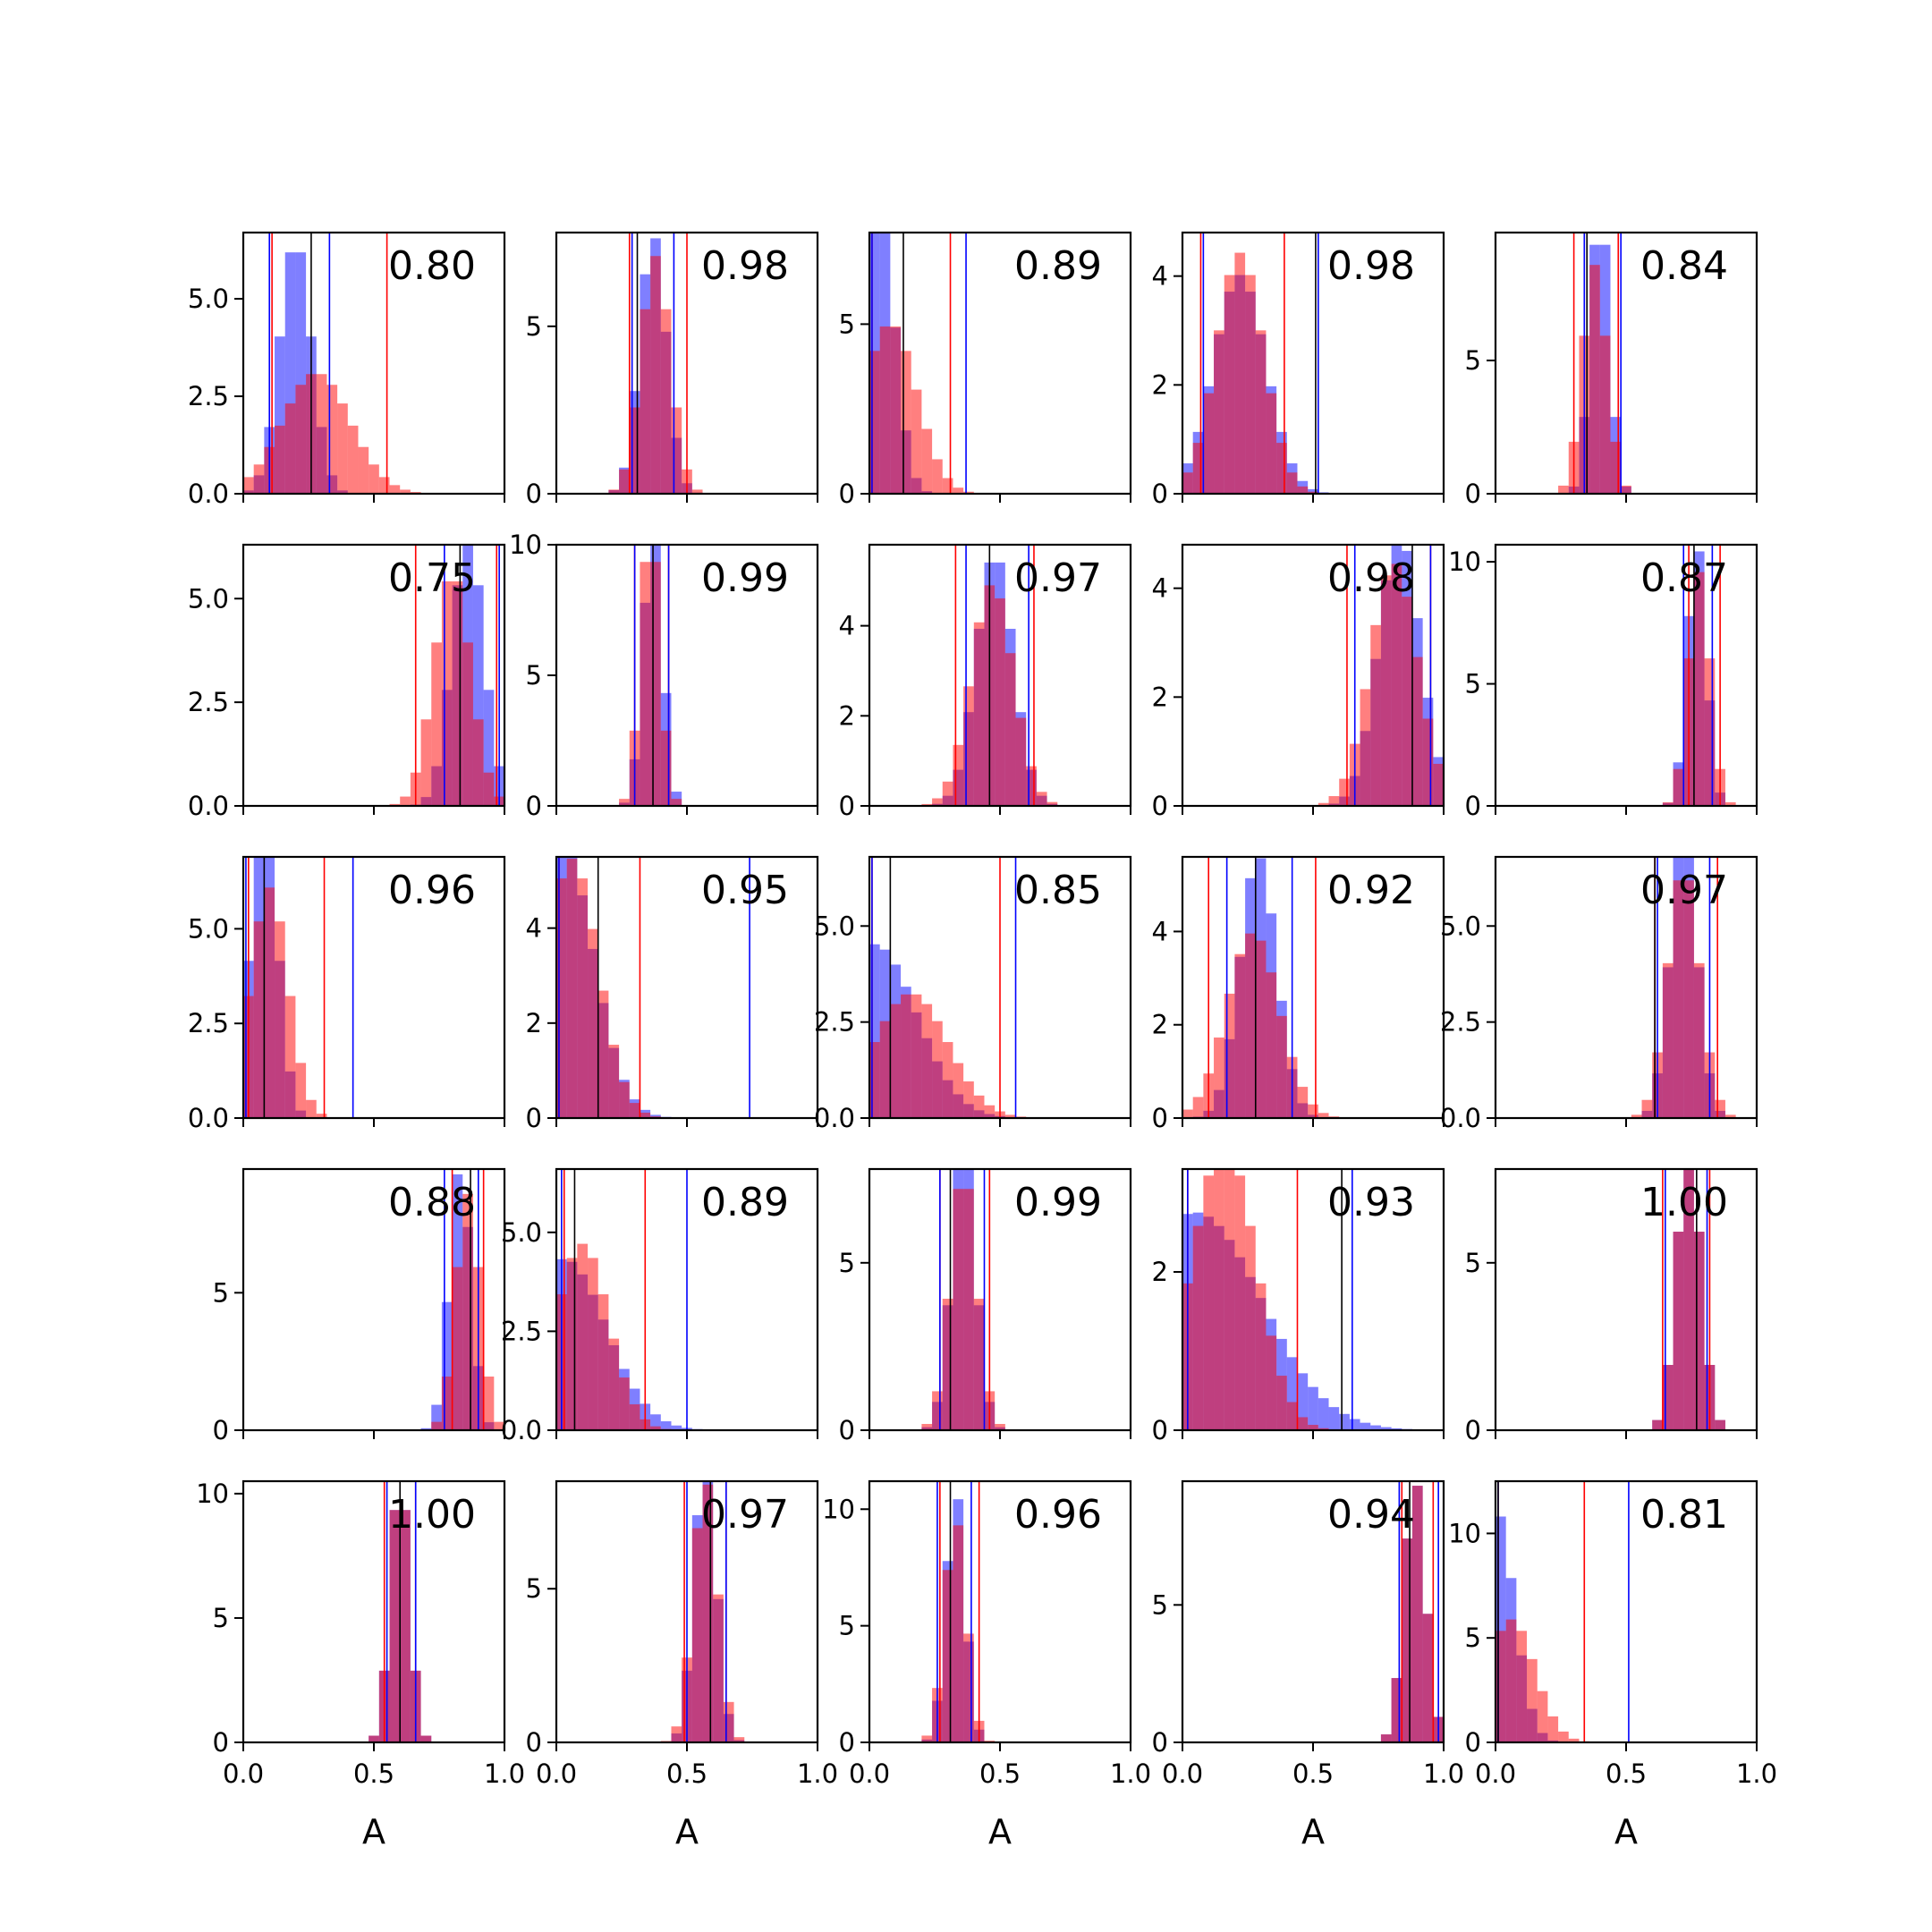  I want to click on panel-value-label: 0.94, so click(1371, 1515).